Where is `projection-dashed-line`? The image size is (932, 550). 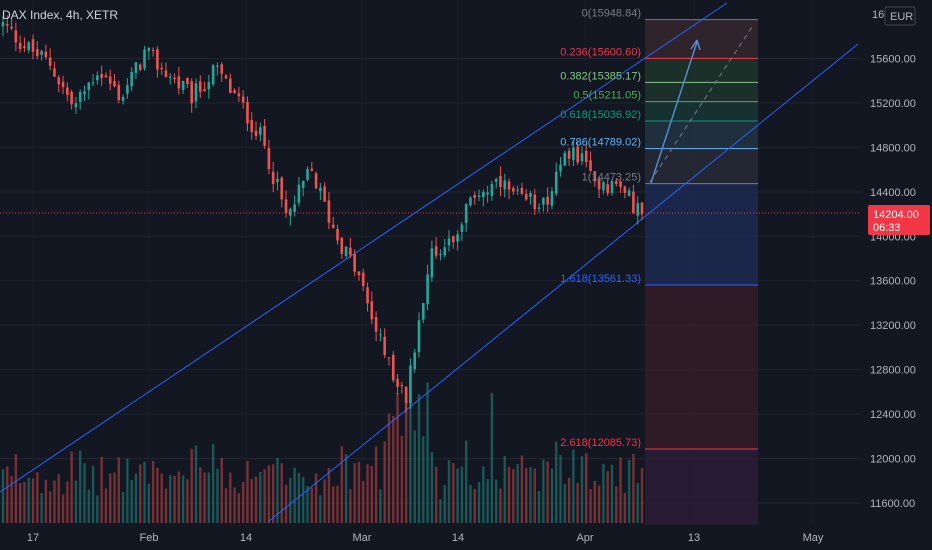
projection-dashed-line is located at coordinates (702, 103).